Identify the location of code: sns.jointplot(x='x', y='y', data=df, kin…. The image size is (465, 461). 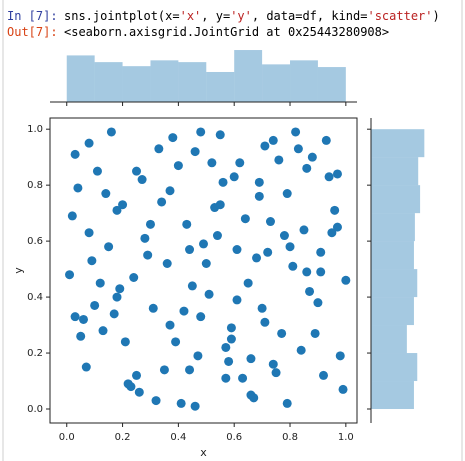
(252, 16).